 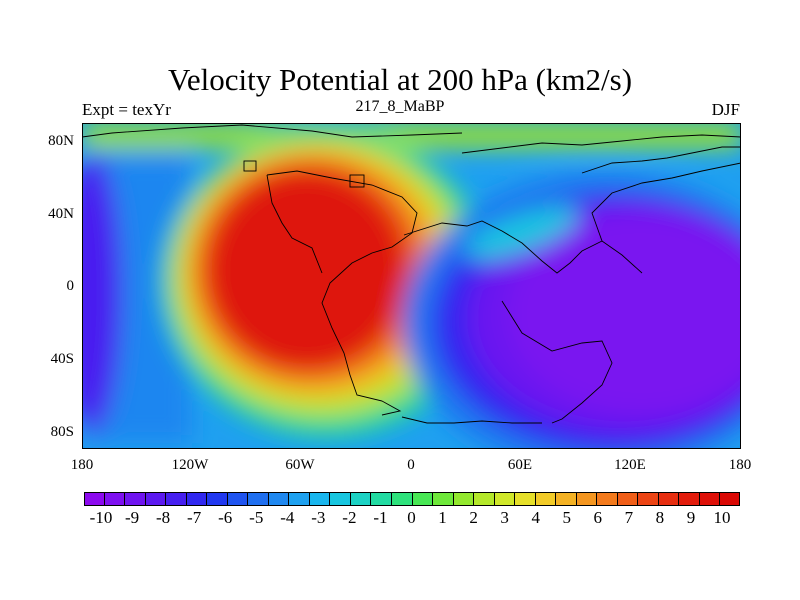 What do you see at coordinates (101, 517) in the screenshot?
I see `colorbar-label: -10` at bounding box center [101, 517].